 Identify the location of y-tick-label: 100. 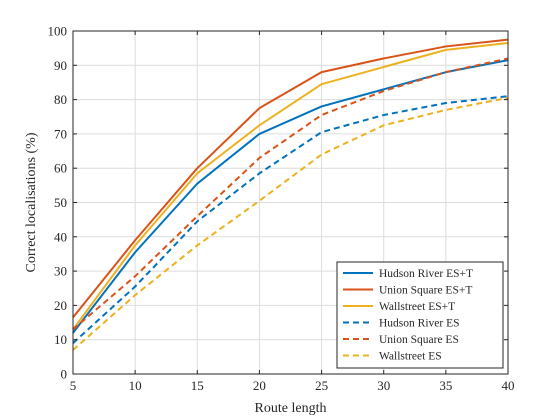
(58, 31).